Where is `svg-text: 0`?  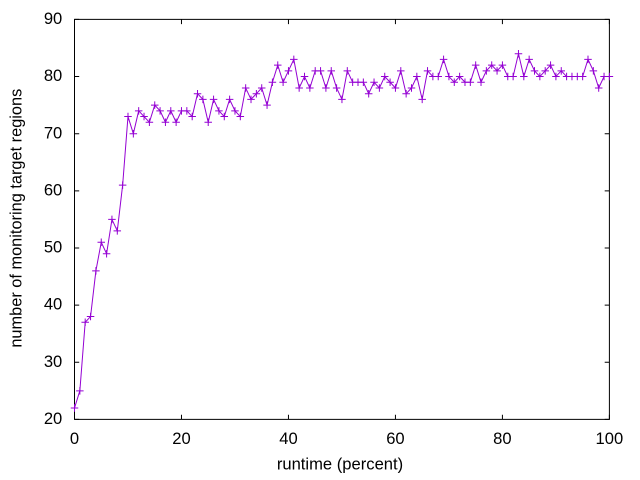
svg-text: 0 is located at coordinates (74, 438).